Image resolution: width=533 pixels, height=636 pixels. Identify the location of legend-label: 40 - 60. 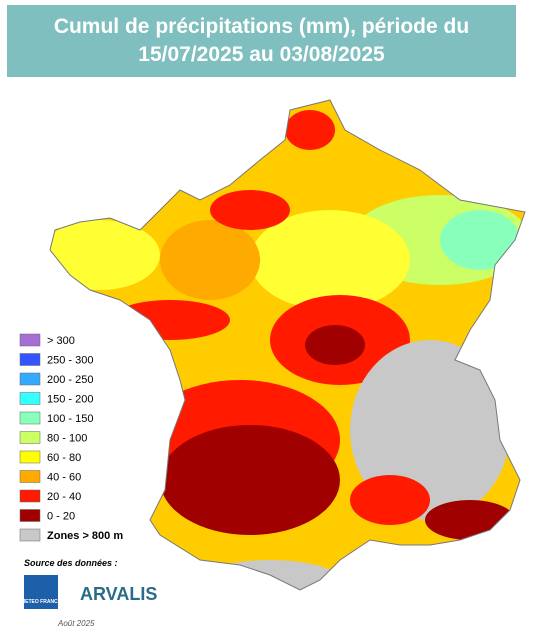
(64, 478).